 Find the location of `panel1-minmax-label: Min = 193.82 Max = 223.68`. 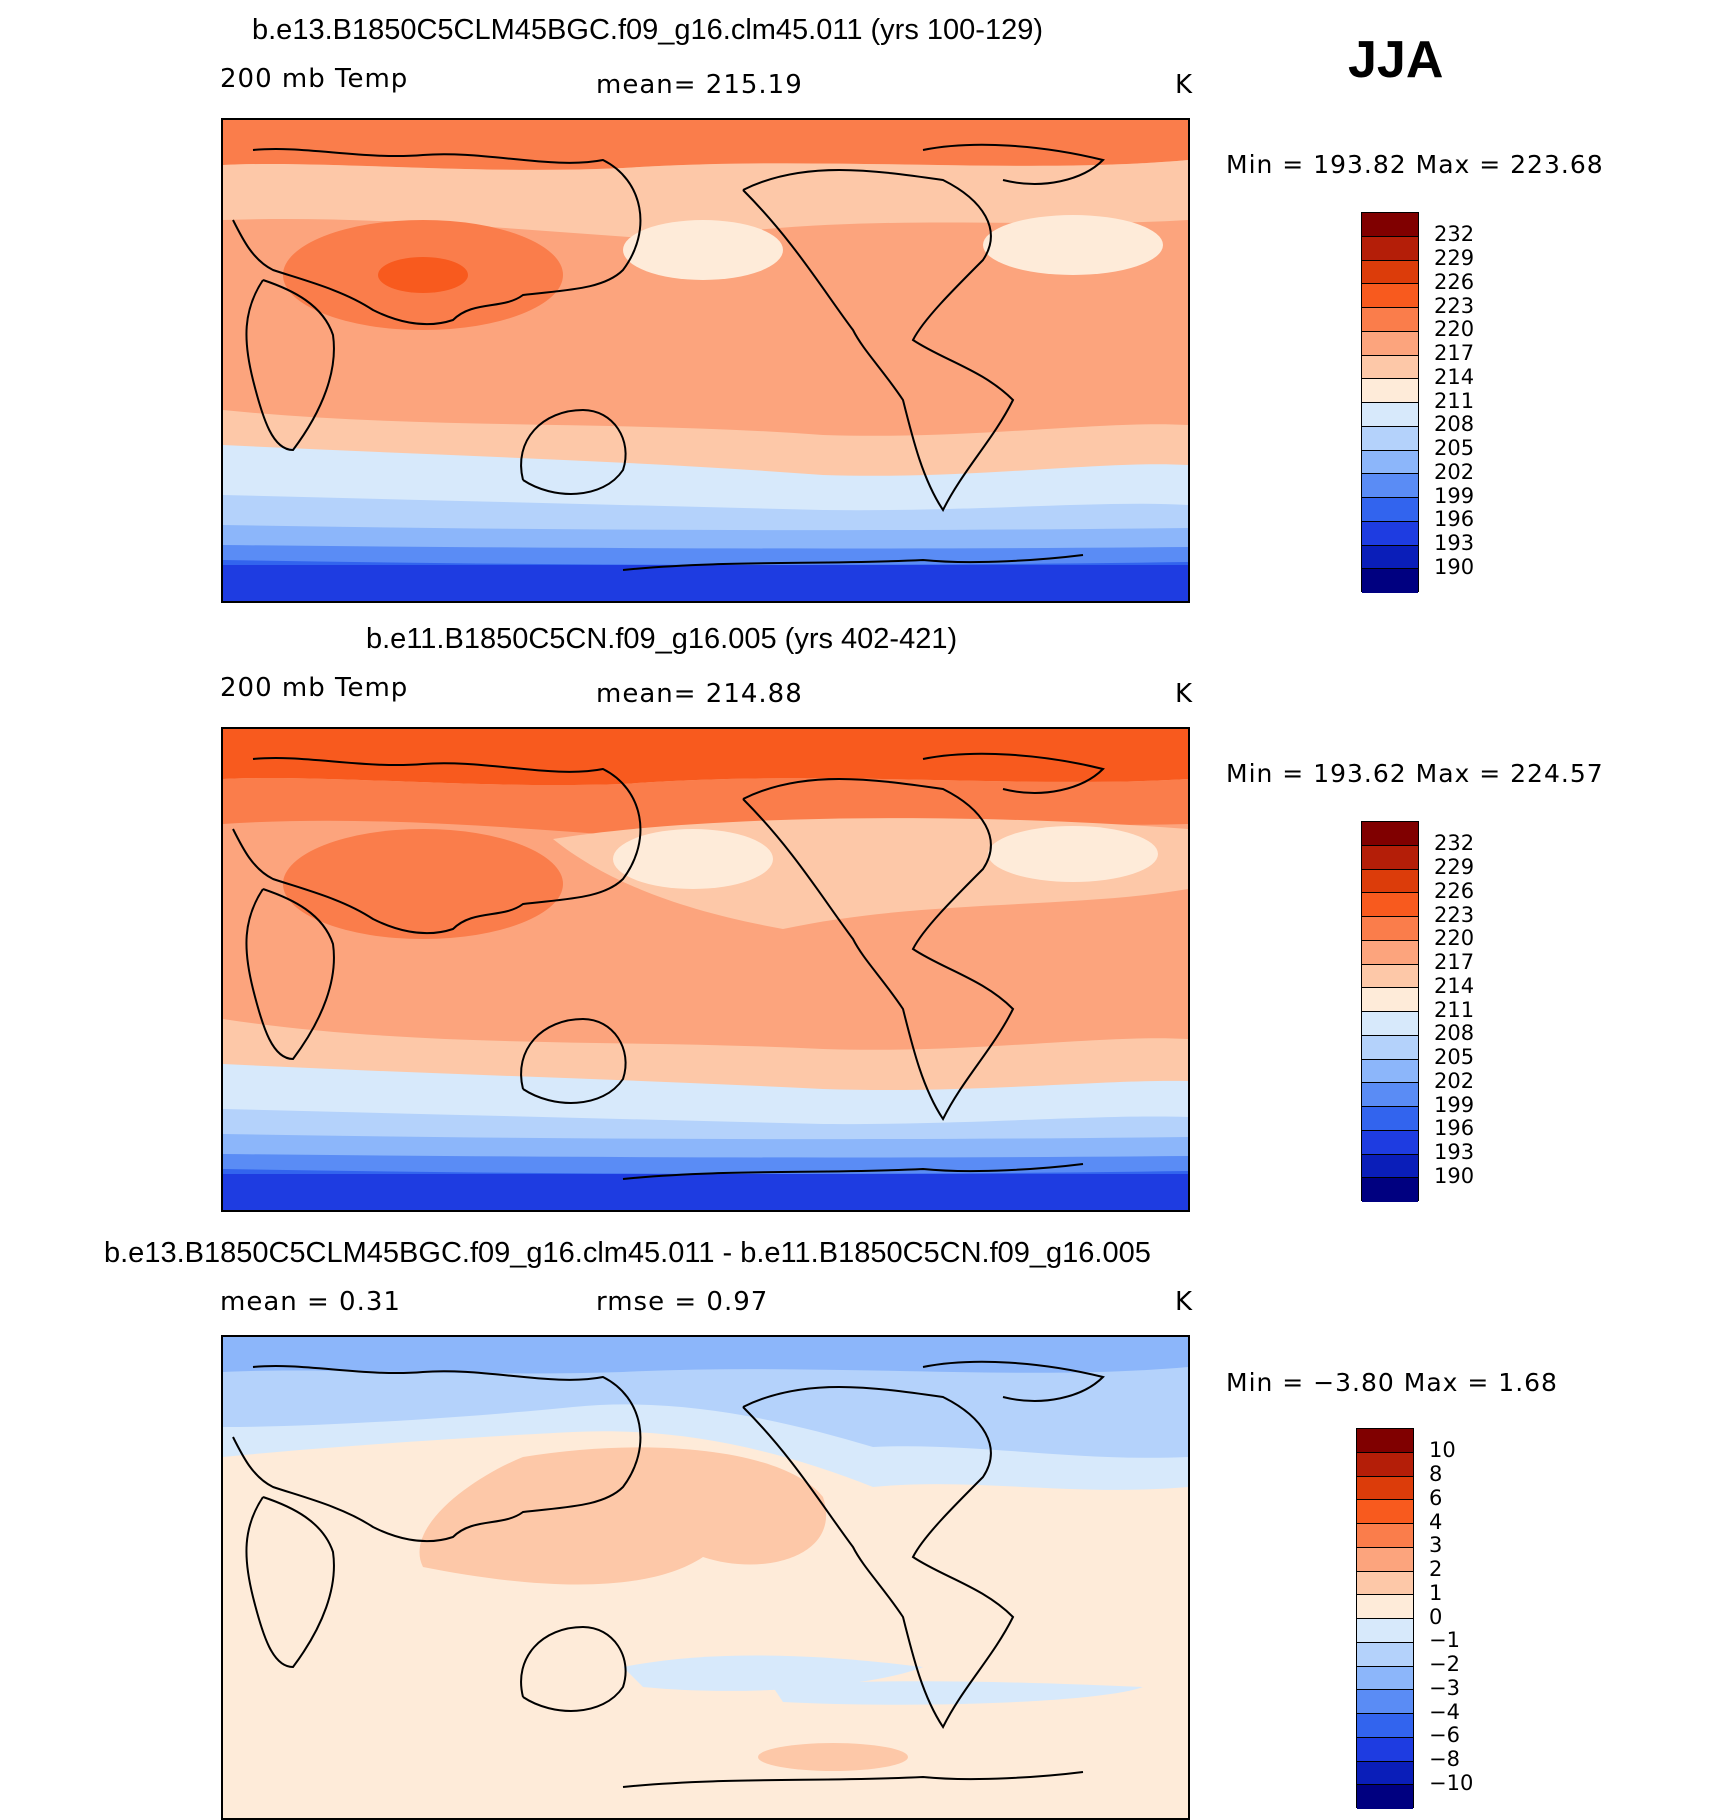

panel1-minmax-label: Min = 193.82 Max = 223.68 is located at coordinates (1415, 164).